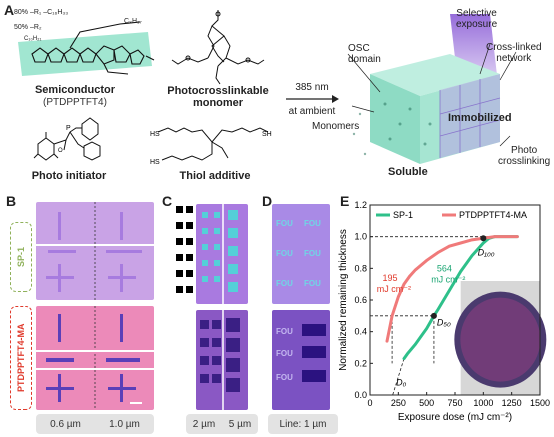 The width and height of the screenshot is (554, 437). What do you see at coordinates (369, 403) in the screenshot?
I see `x-tick-label: 0` at bounding box center [369, 403].